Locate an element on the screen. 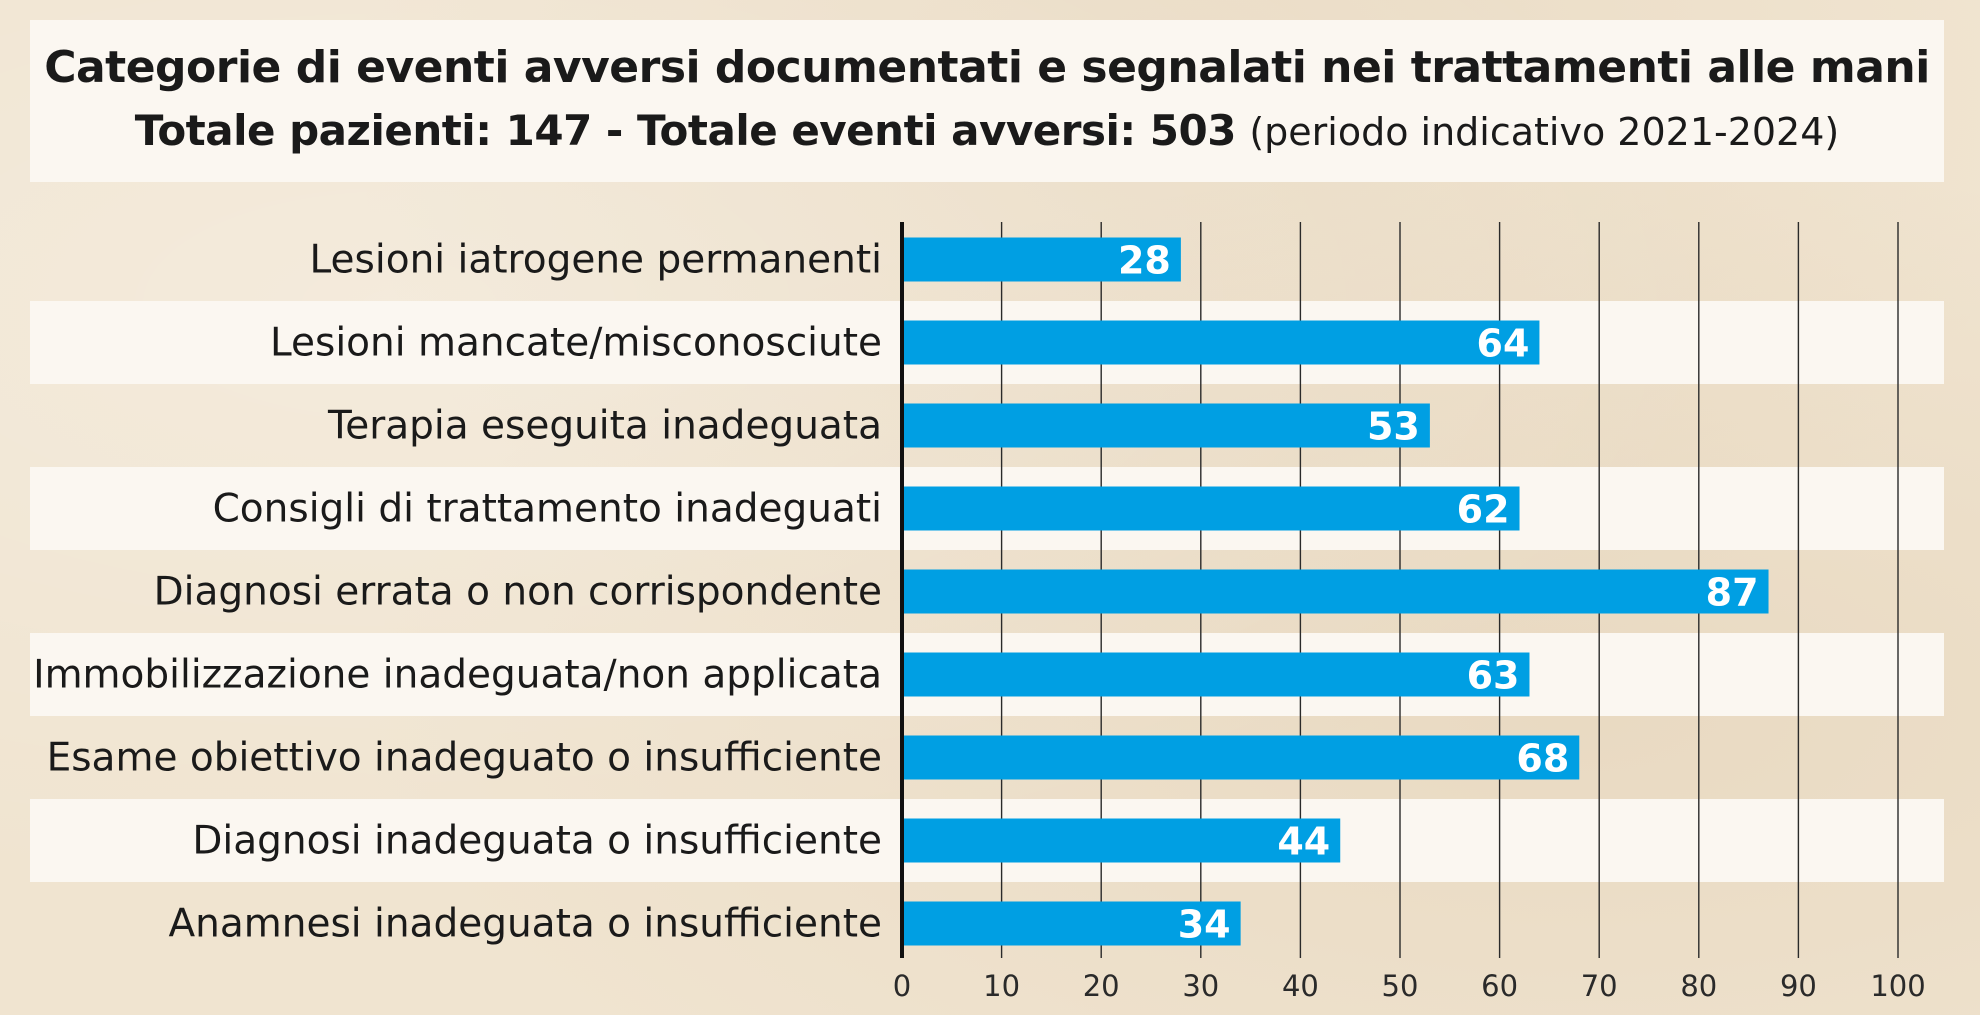  chart-subtitle-period: (periodo indicativo 2021-2024) is located at coordinates (1544, 132).